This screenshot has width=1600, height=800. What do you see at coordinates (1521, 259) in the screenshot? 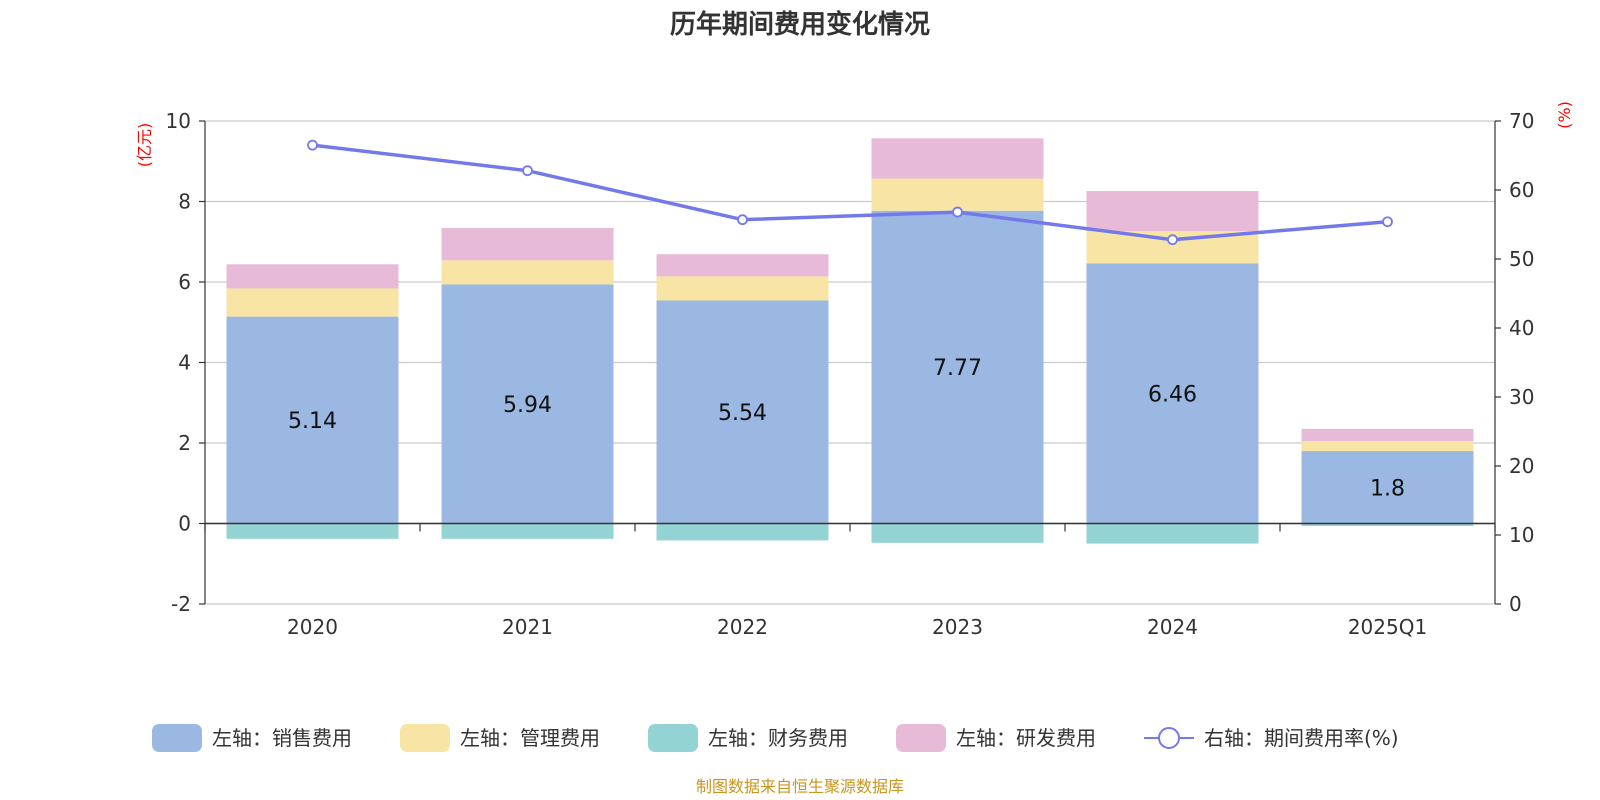
I see `right-tick-label: 50` at bounding box center [1521, 259].